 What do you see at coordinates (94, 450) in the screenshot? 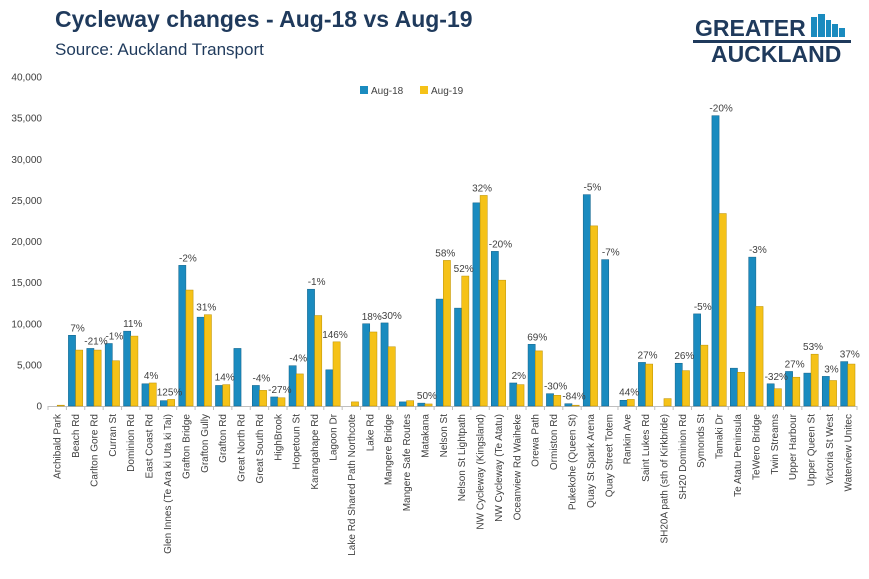
I see `x-category-label: Carlton Gore Rd` at bounding box center [94, 450].